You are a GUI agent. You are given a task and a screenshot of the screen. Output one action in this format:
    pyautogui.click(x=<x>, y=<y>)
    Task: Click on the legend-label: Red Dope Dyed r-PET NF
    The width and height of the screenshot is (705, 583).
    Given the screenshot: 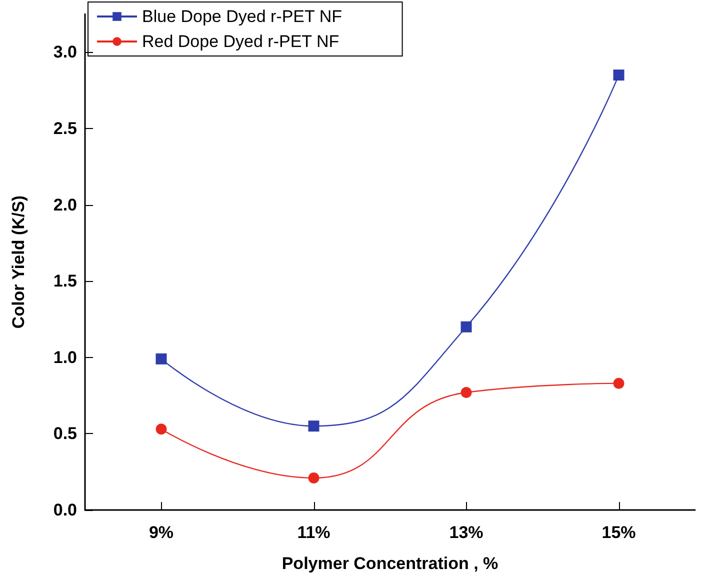 What is the action you would take?
    pyautogui.click(x=241, y=41)
    